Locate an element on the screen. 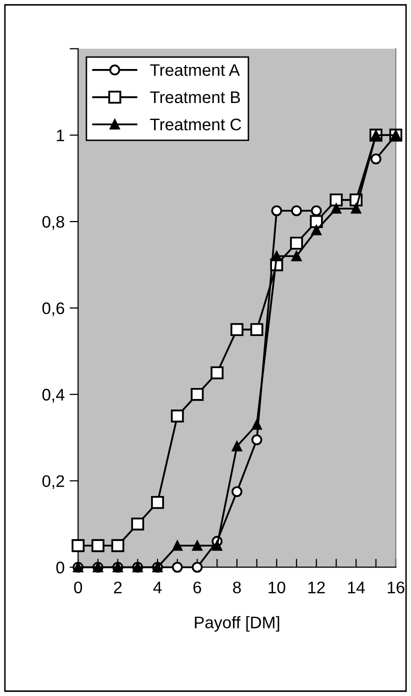  y-tick-label: 0 is located at coordinates (60, 568).